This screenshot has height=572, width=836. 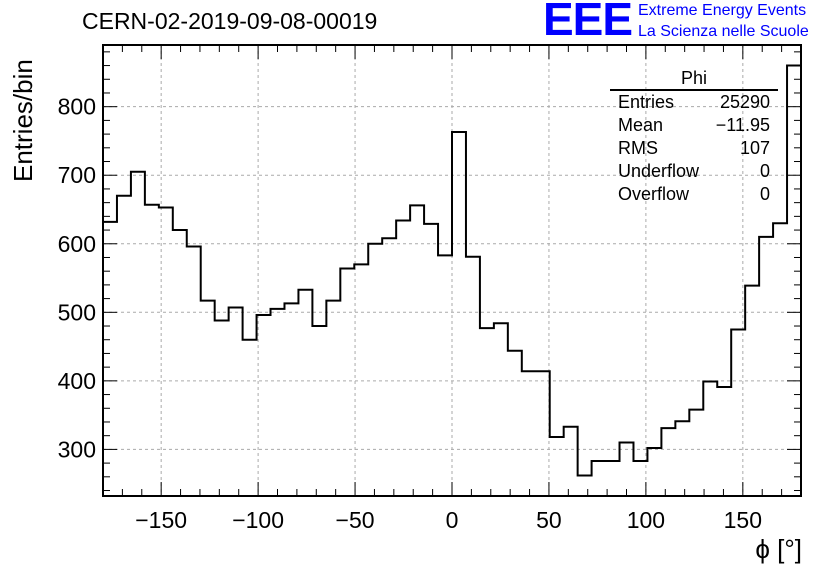 What do you see at coordinates (588, 22) in the screenshot?
I see `eee-logo: EEE` at bounding box center [588, 22].